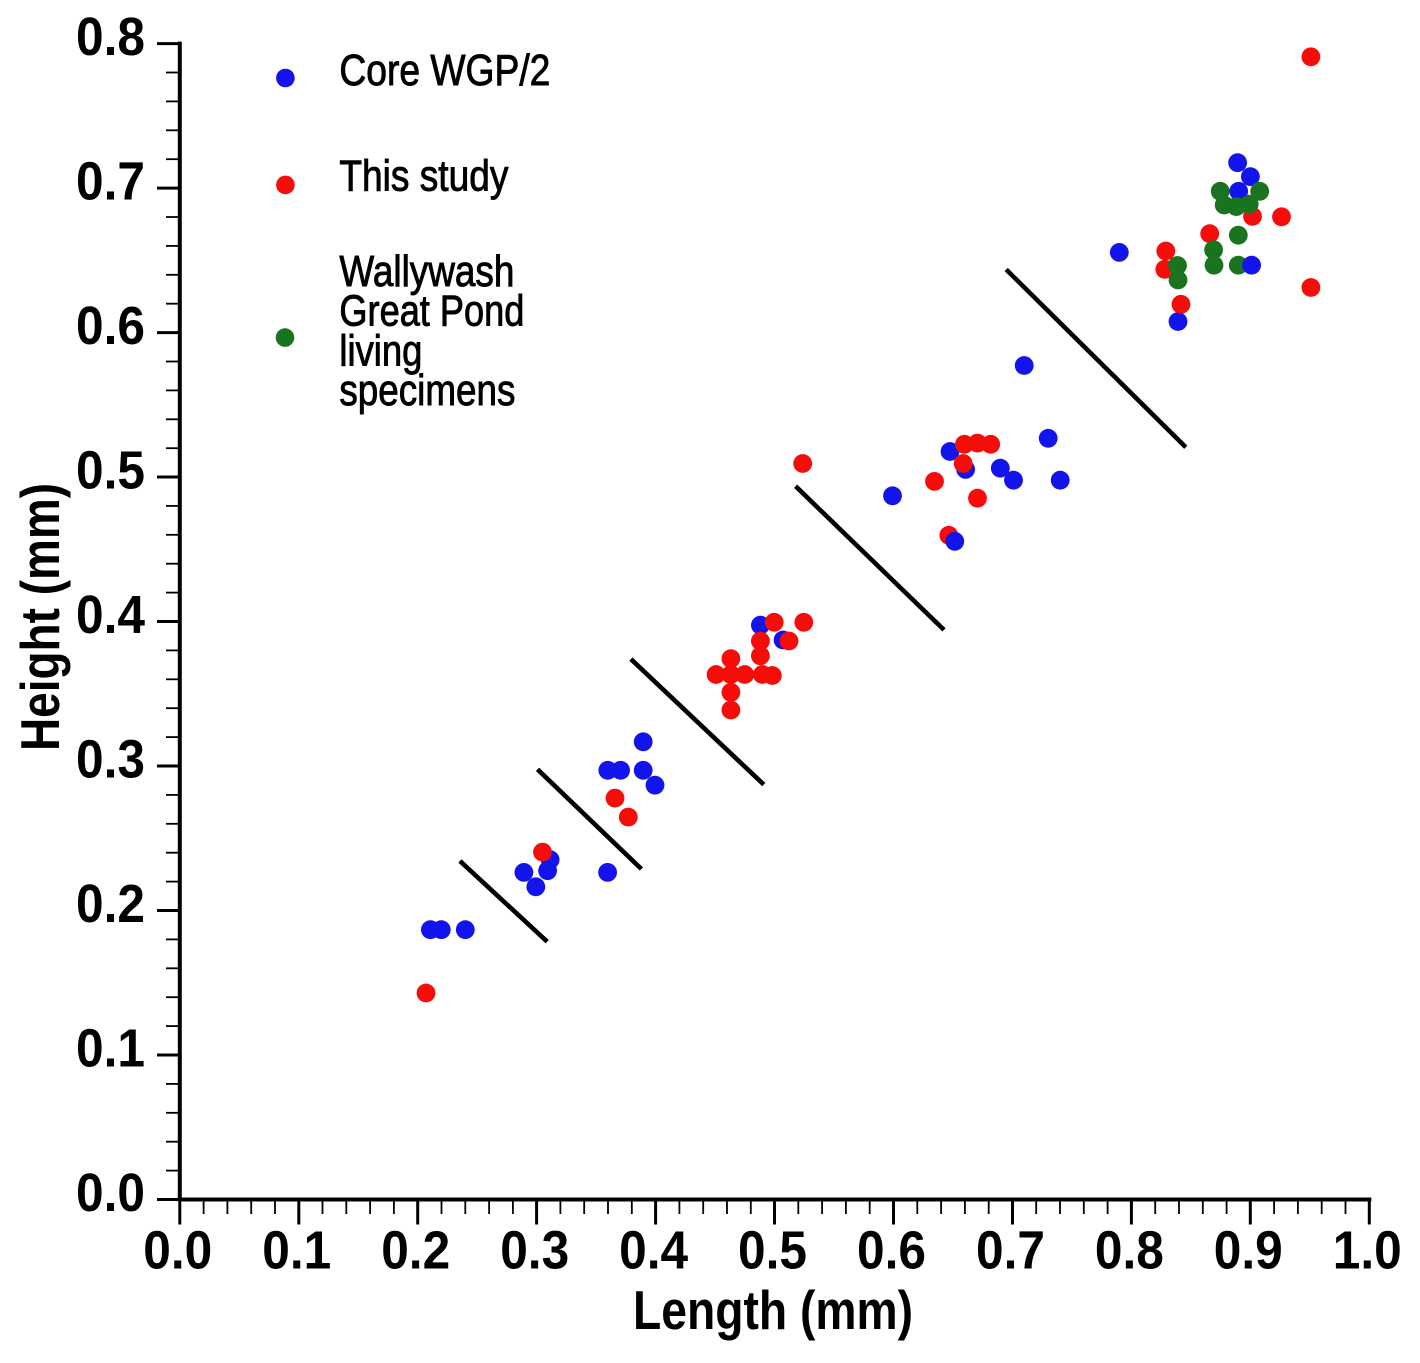 The image size is (1420, 1363). I want to click on svg-text: Height (mm), so click(40, 617).